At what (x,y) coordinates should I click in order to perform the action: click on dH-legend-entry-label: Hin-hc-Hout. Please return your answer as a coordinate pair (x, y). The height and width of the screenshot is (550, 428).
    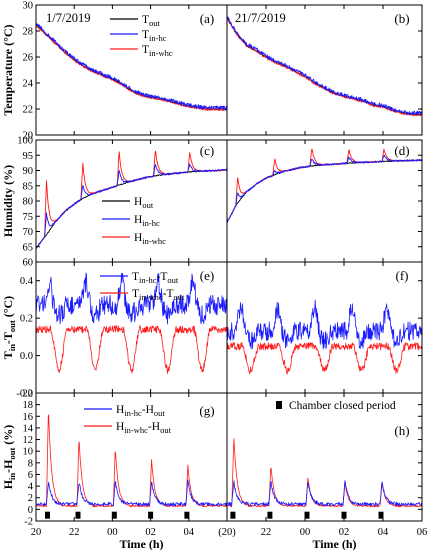
    Looking at the image, I should click on (140, 411).